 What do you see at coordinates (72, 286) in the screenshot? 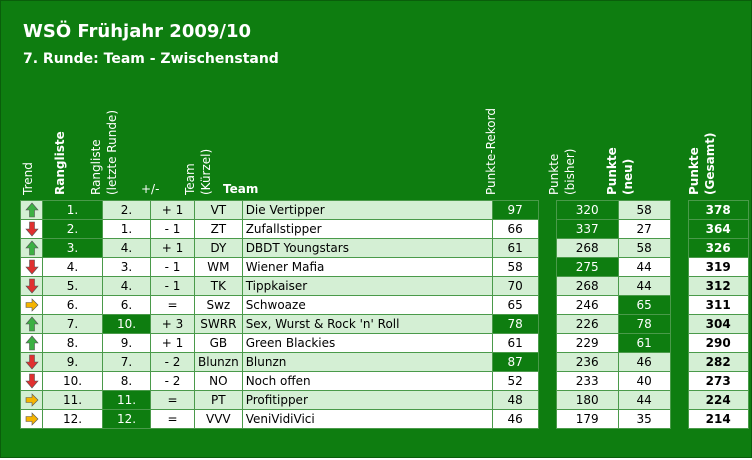
I see `cell-rank: 5.` at bounding box center [72, 286].